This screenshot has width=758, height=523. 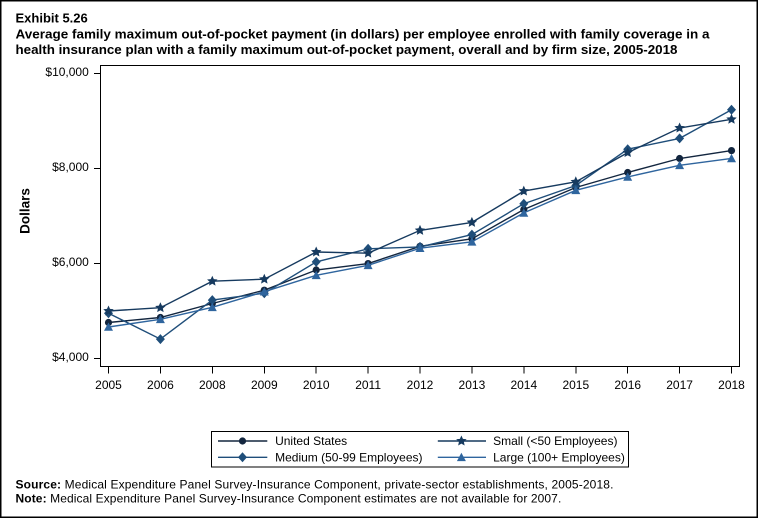 What do you see at coordinates (627, 385) in the screenshot?
I see `svg-text: 2016` at bounding box center [627, 385].